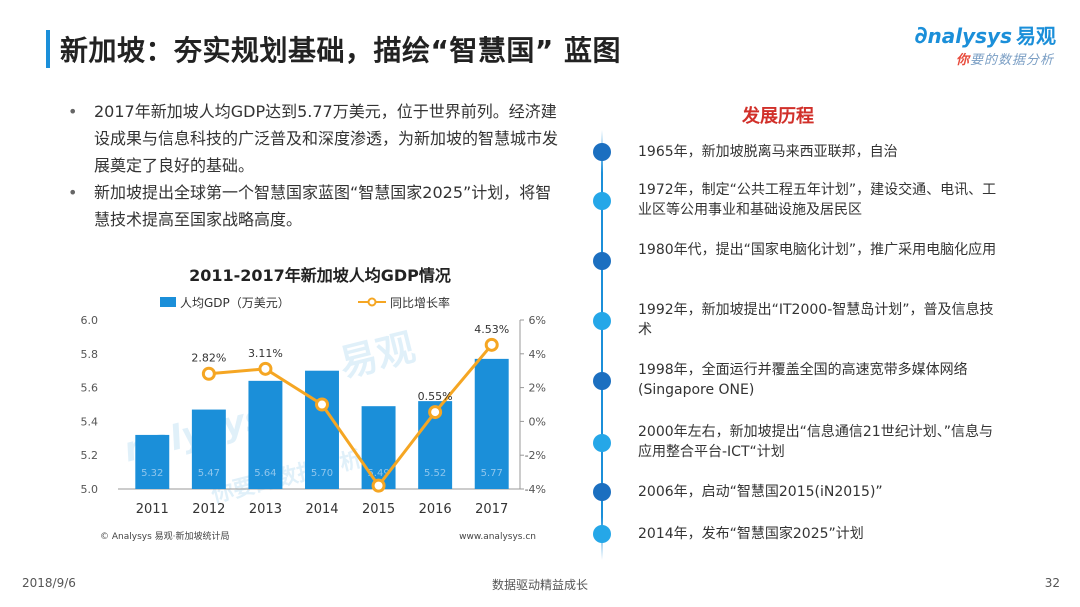 Image resolution: width=1080 pixels, height=607 pixels. What do you see at coordinates (209, 473) in the screenshot?
I see `bar-value-label: 5.47` at bounding box center [209, 473].